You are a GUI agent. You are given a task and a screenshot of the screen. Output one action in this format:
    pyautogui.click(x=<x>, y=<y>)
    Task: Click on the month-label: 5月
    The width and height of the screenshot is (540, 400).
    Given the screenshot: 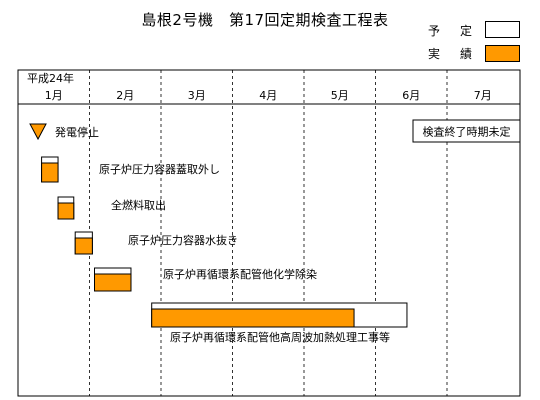 What is the action you would take?
    pyautogui.click(x=340, y=95)
    